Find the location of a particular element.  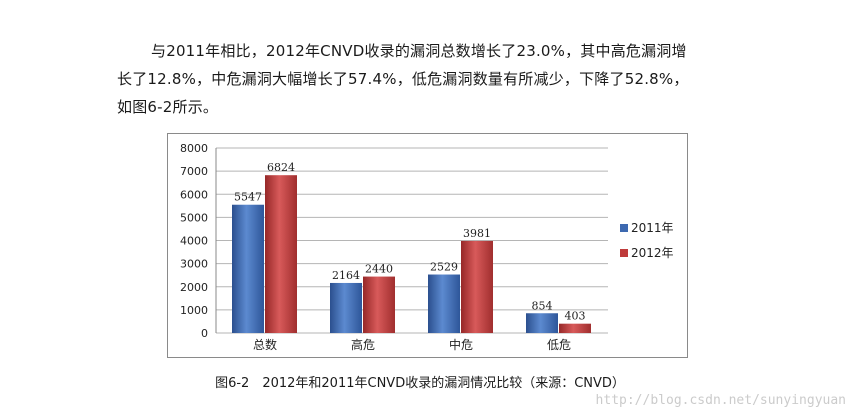

data-label: 2440 is located at coordinates (379, 269).